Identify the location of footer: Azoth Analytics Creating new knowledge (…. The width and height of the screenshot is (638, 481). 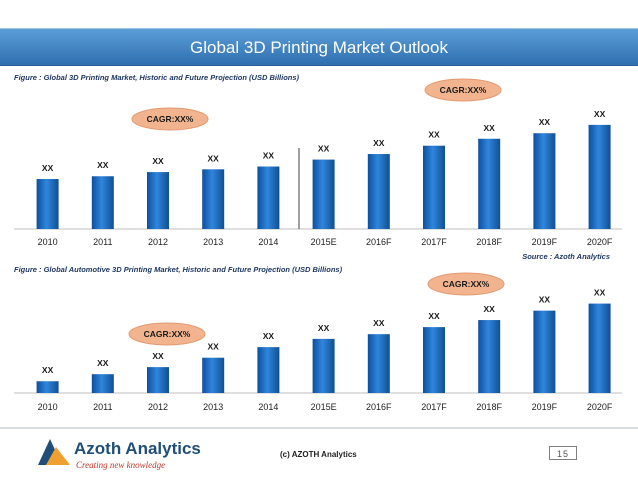
(319, 454).